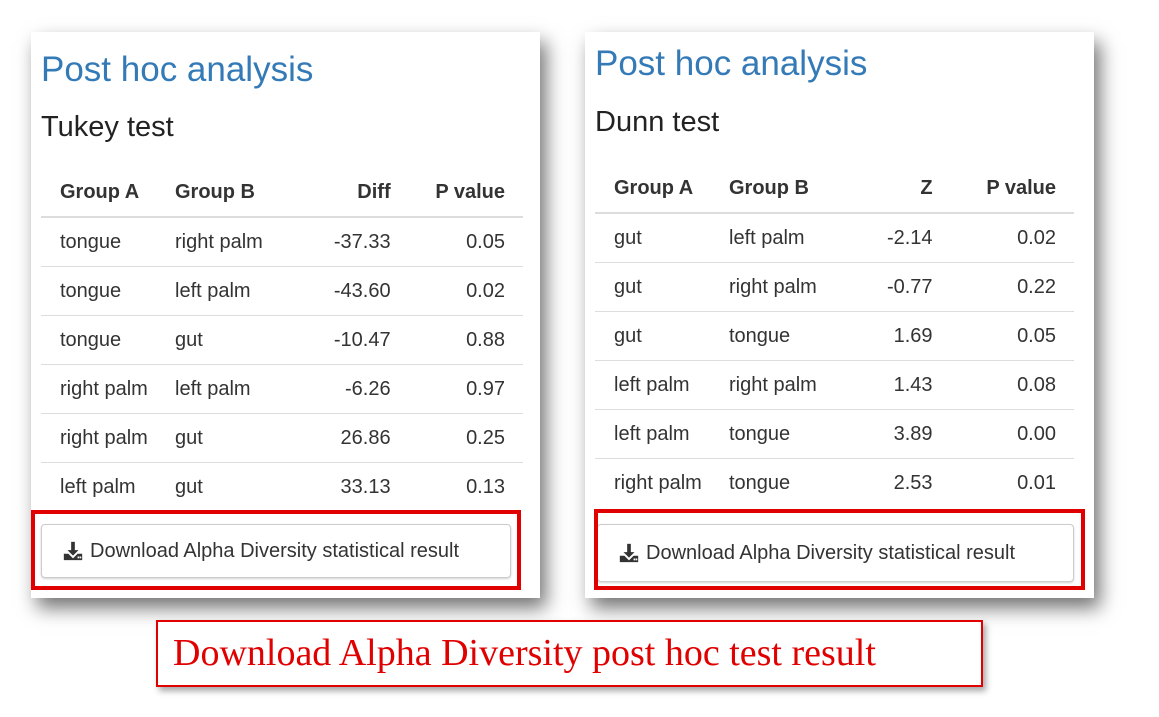 The image size is (1159, 717). Describe the element at coordinates (282, 487) in the screenshot. I see `table-row: left palm gut 33.13 0.13` at that location.